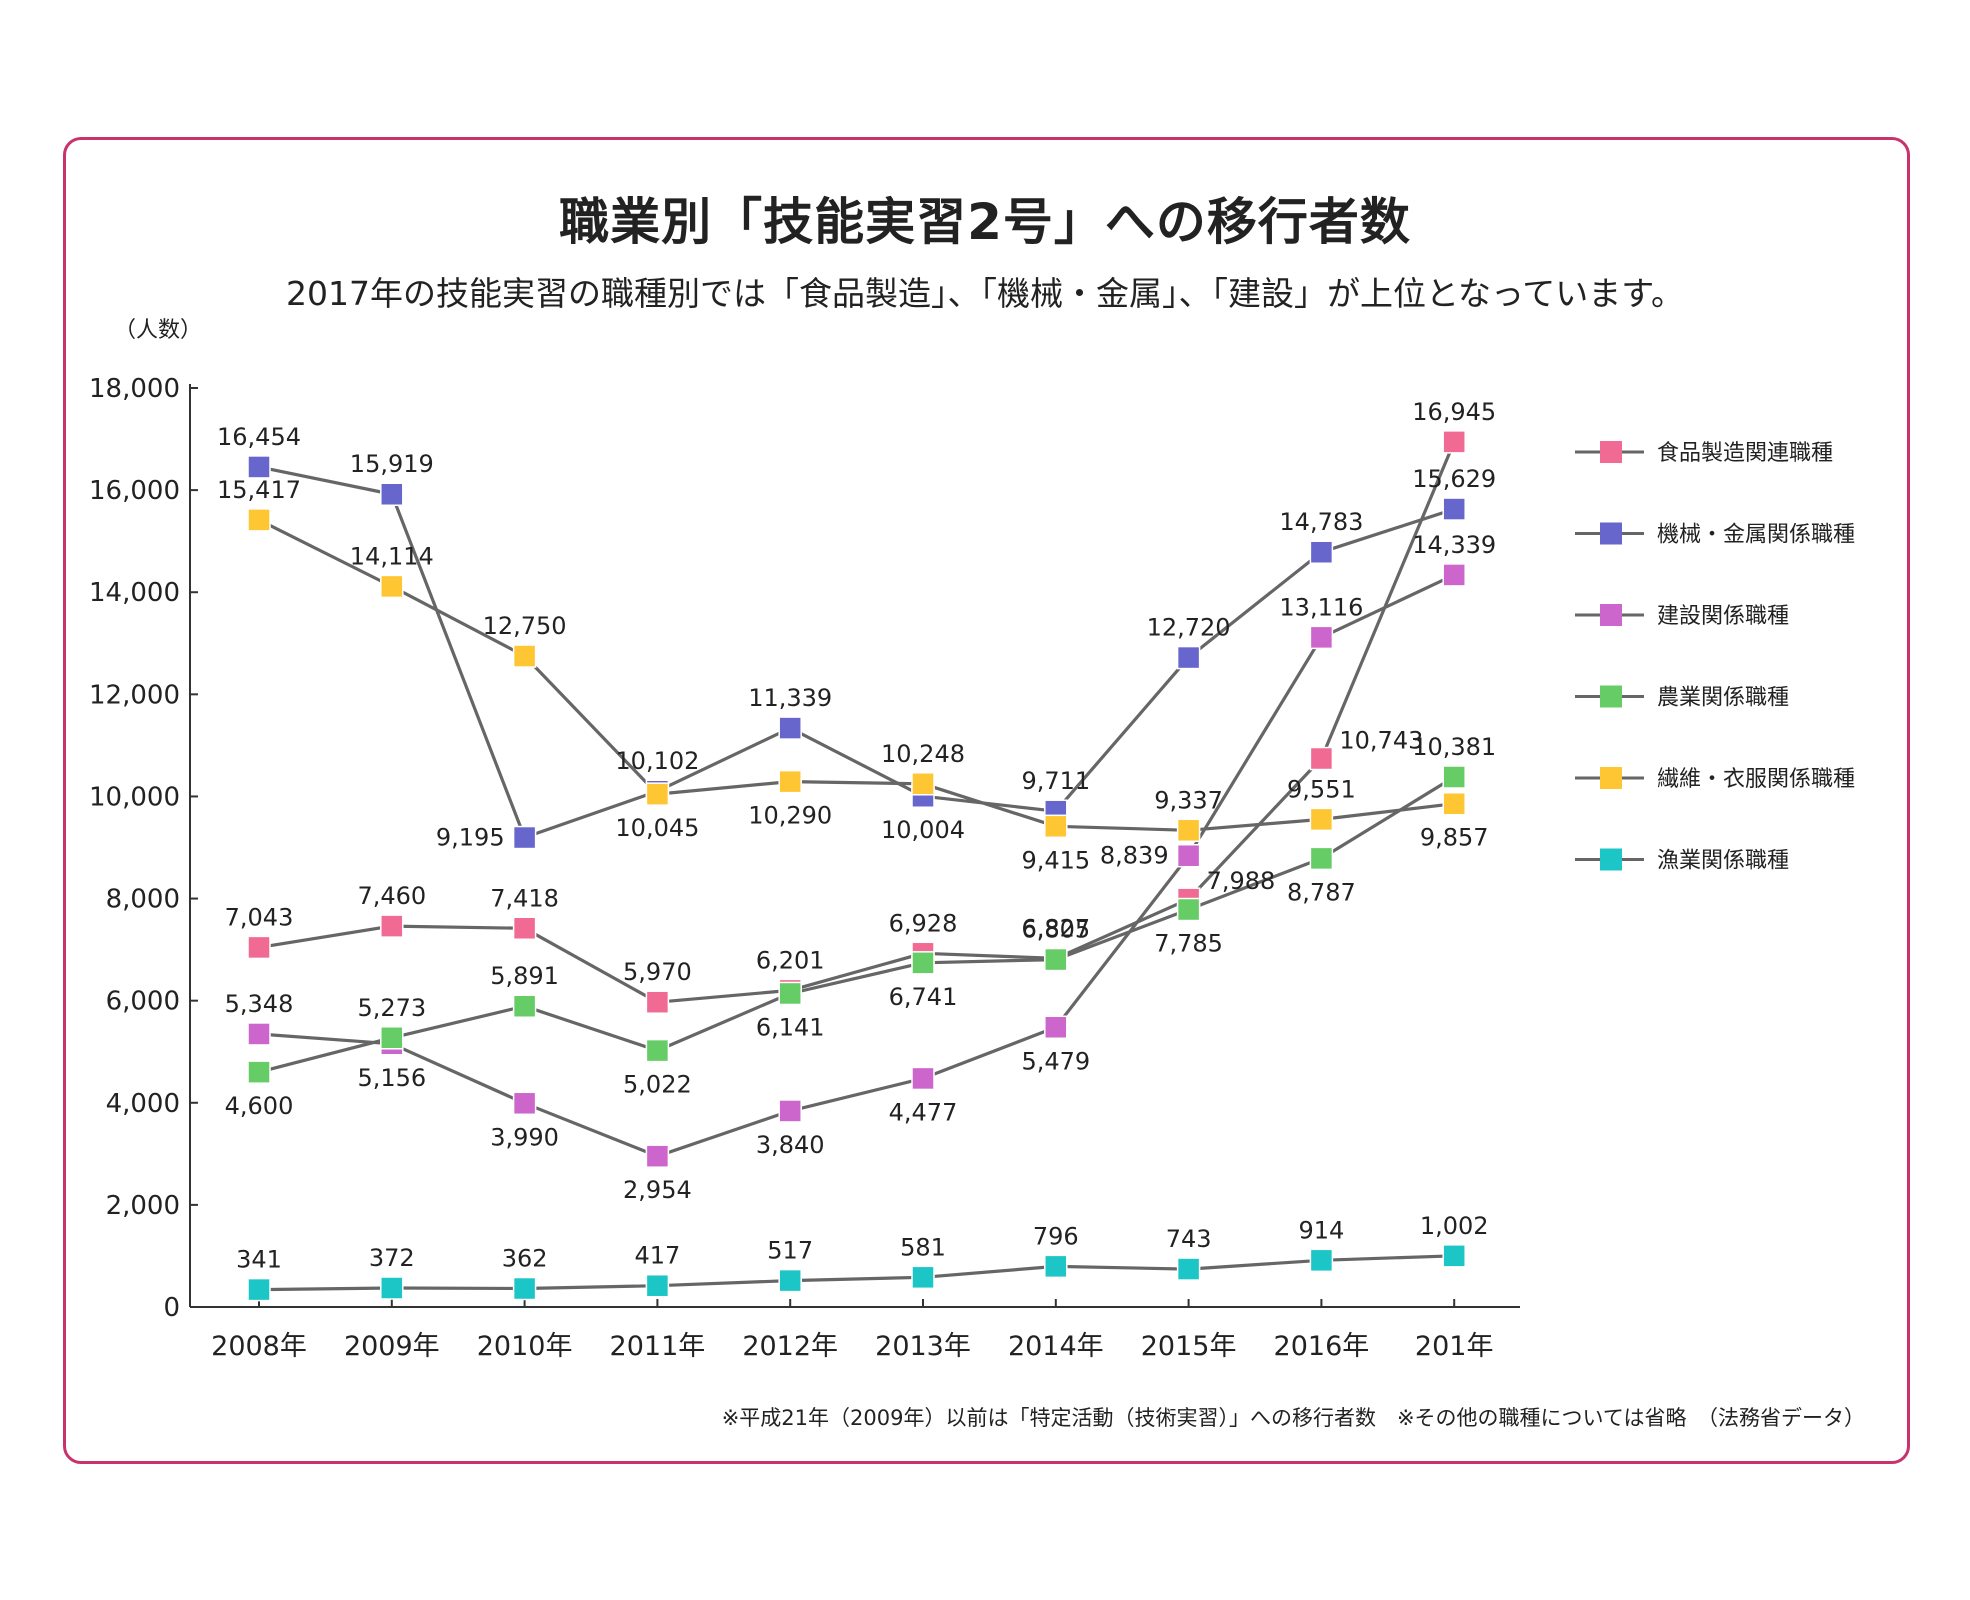 This screenshot has width=1970, height=1600. What do you see at coordinates (923, 754) in the screenshot?
I see `data-label: 10,248` at bounding box center [923, 754].